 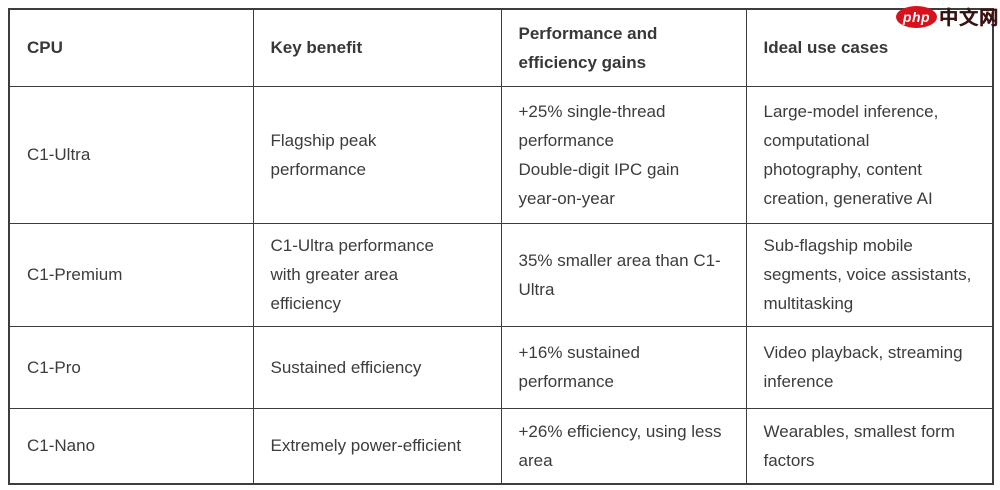 I want to click on php-watermark-site-text: 中文网, so click(x=968, y=18).